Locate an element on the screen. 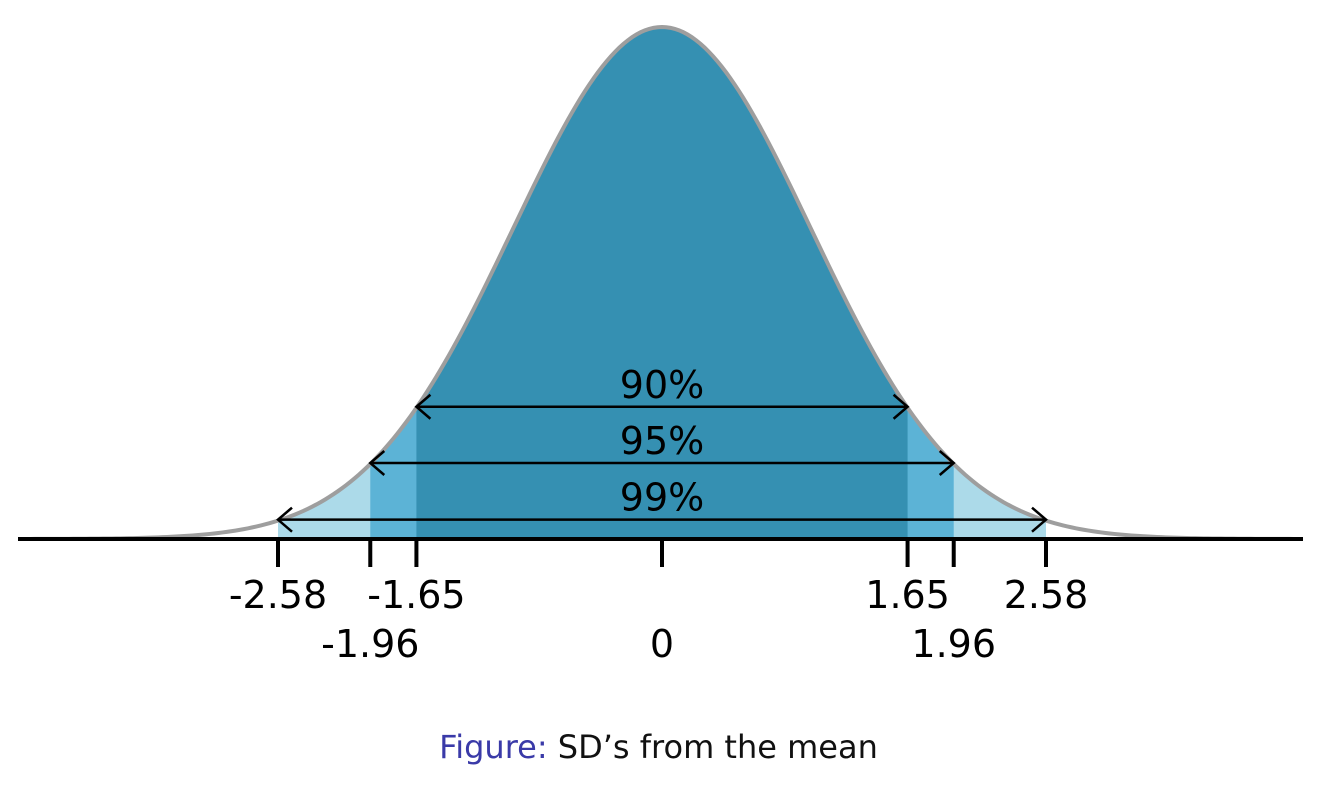 This screenshot has height=791, width=1317. tick-label: -1.96 is located at coordinates (370, 644).